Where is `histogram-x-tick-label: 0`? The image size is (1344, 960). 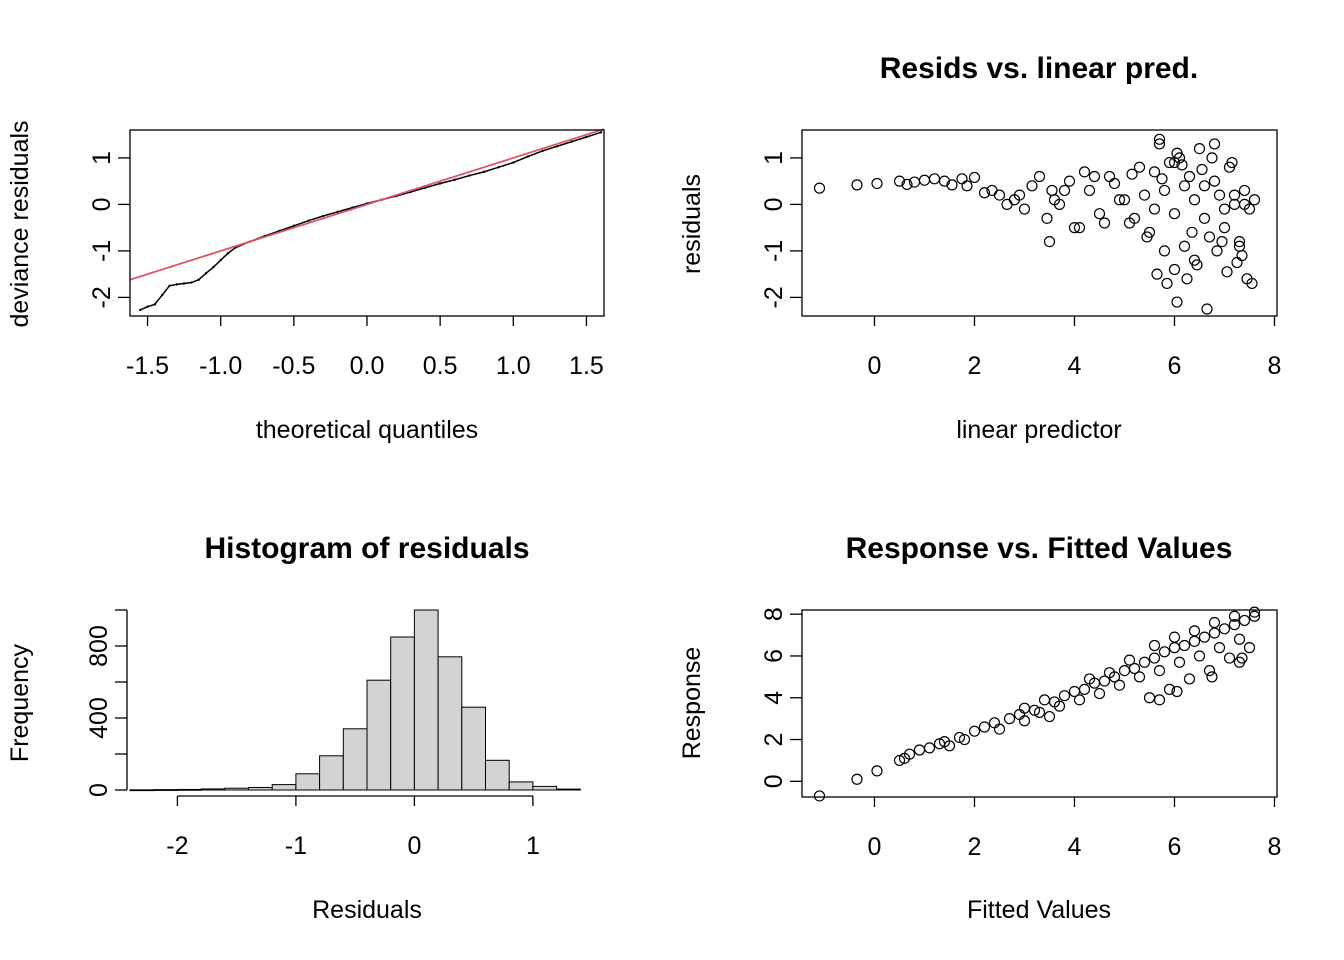
histogram-x-tick-label: 0 is located at coordinates (414, 846).